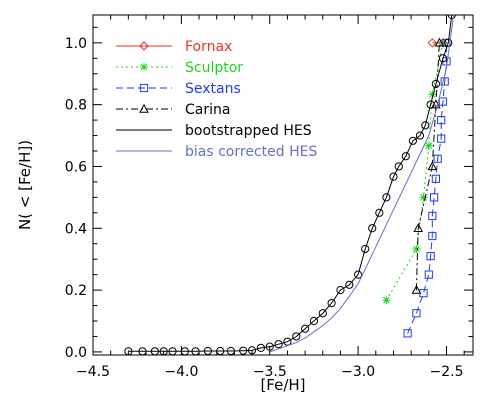 This screenshot has width=498, height=415. What do you see at coordinates (76, 229) in the screenshot?
I see `y-tick-label: 0.4` at bounding box center [76, 229].